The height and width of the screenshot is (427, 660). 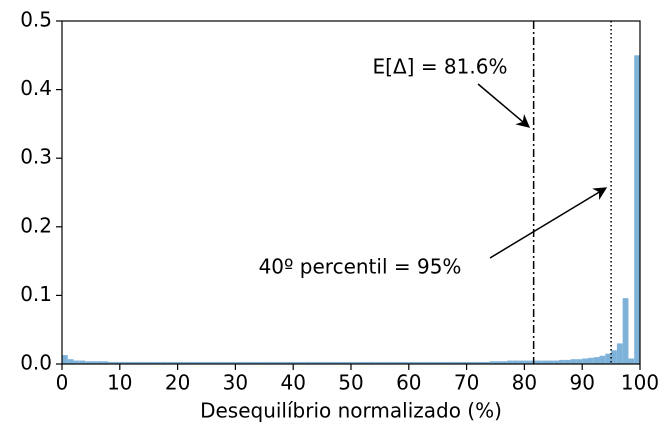 I want to click on y-tick-label: 0.4, so click(x=36, y=88).